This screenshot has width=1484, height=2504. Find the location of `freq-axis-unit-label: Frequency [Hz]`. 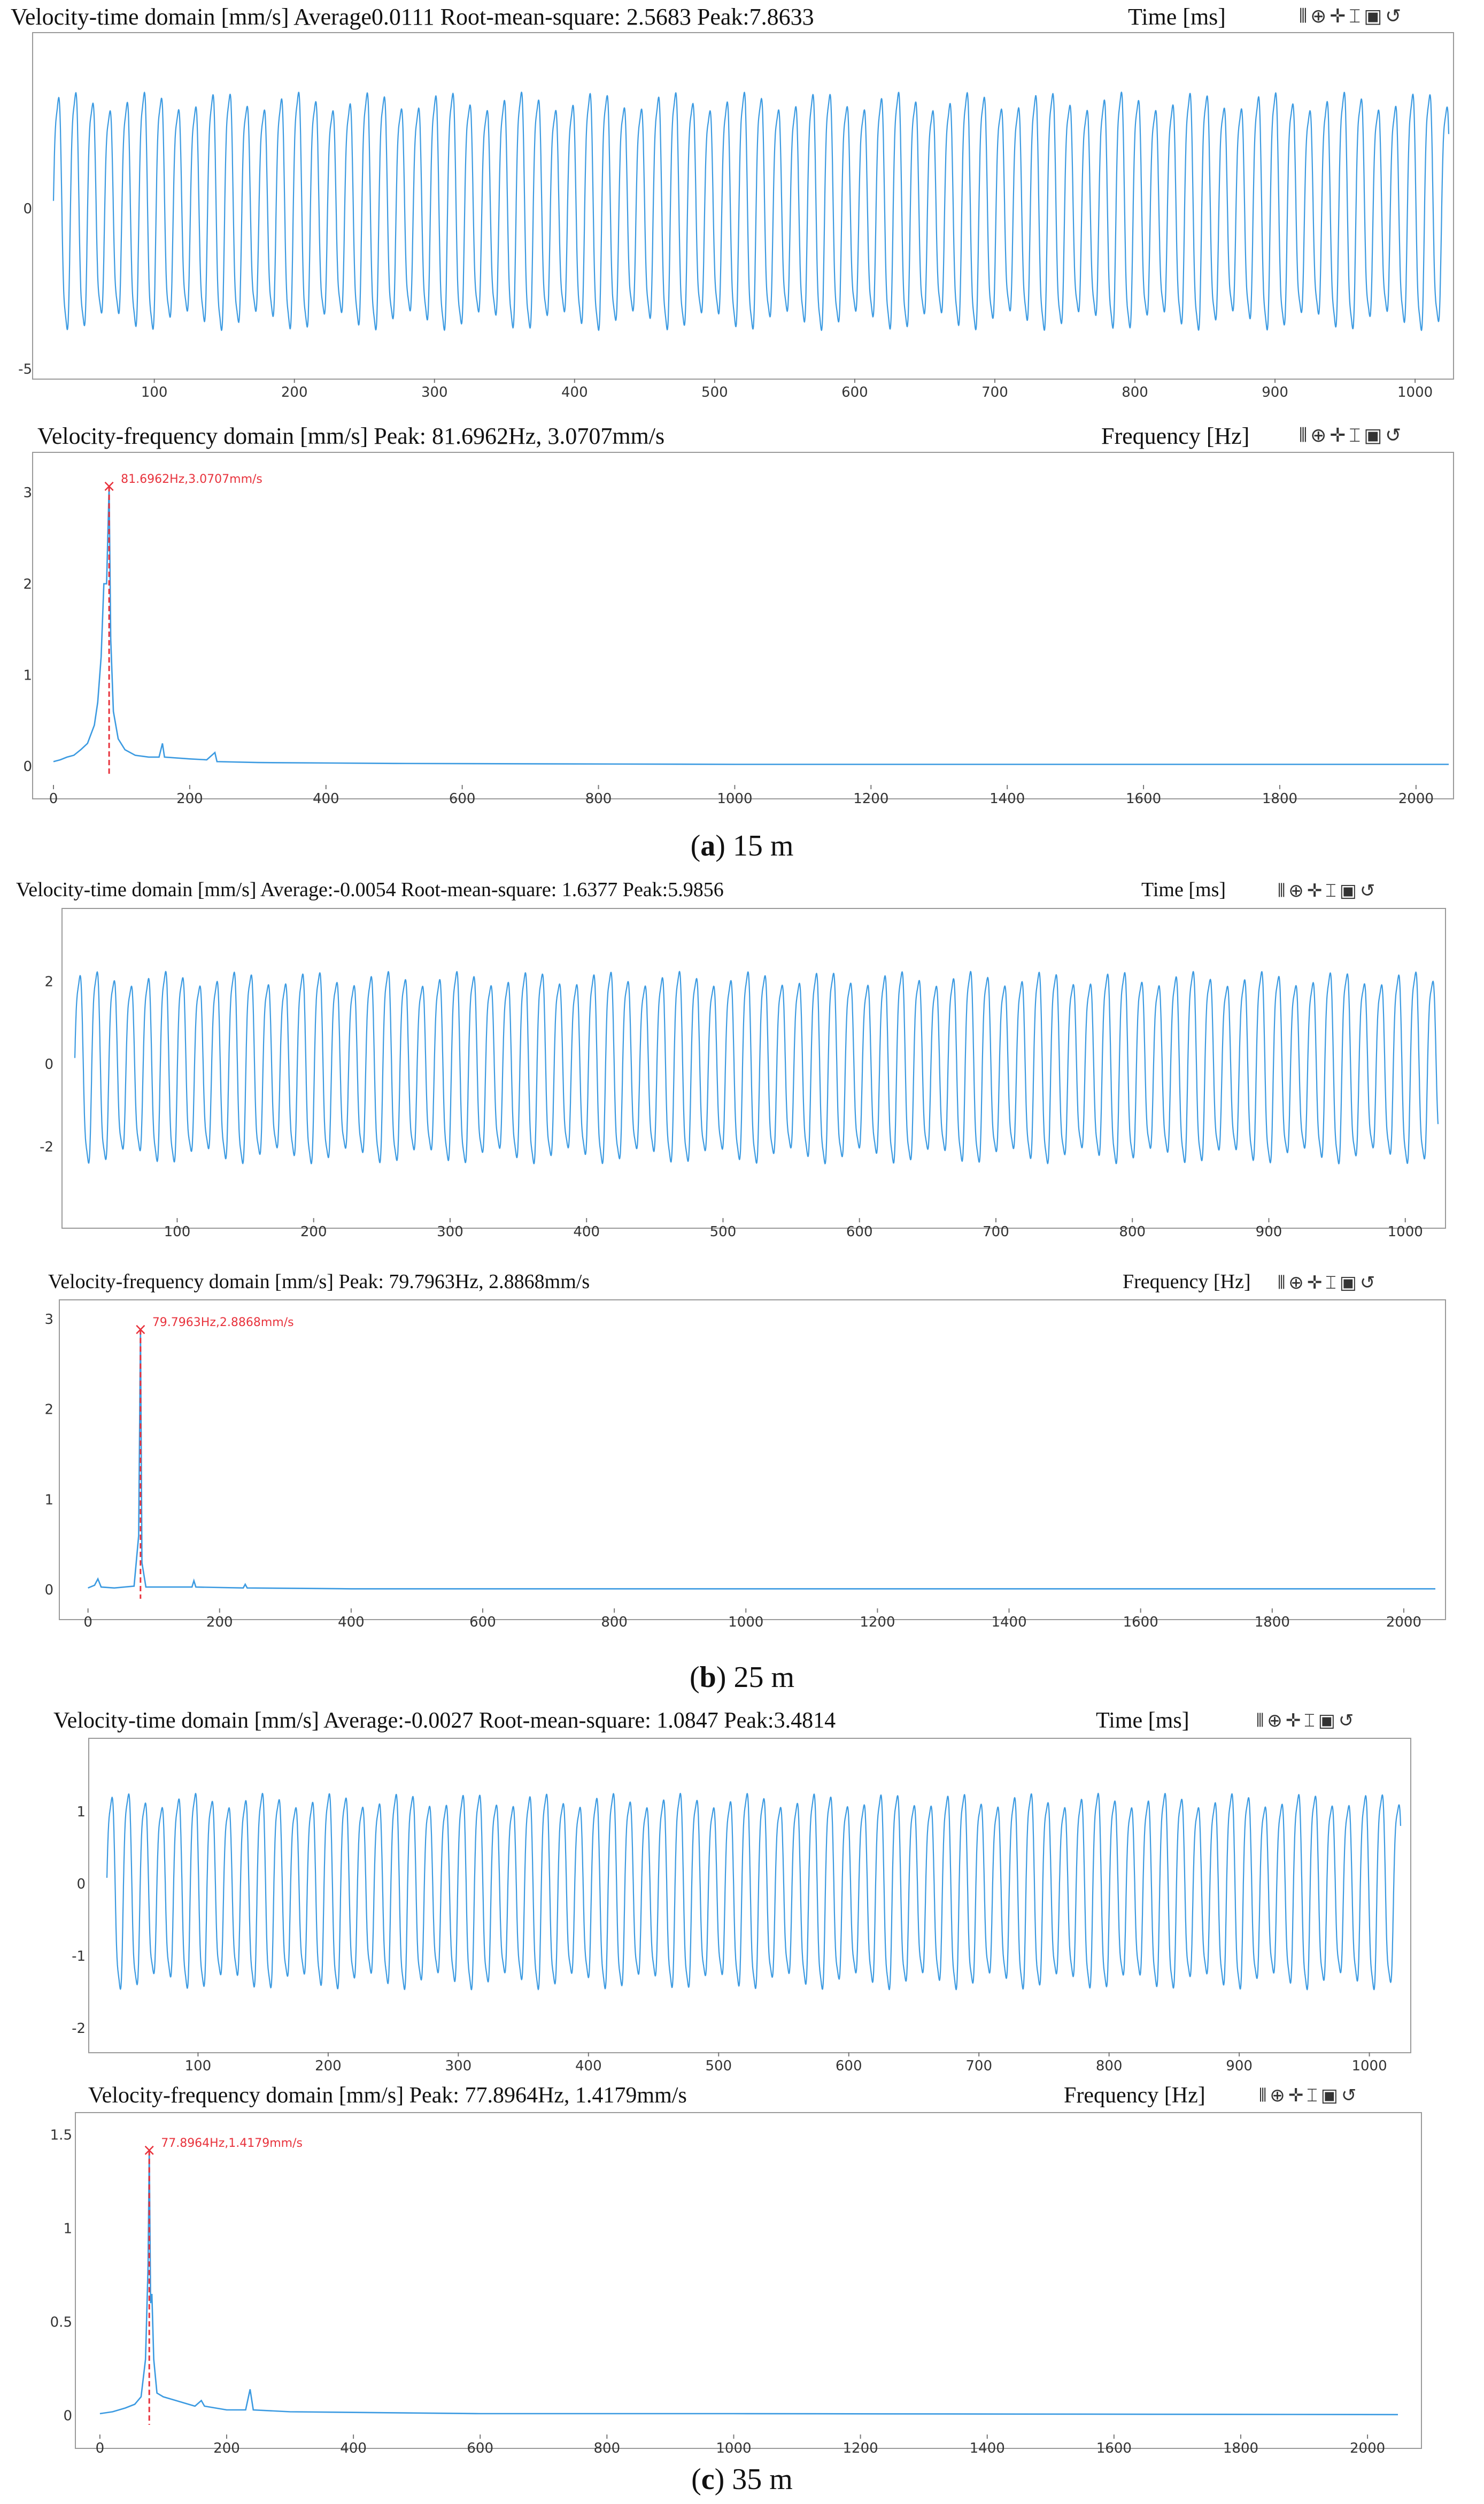

freq-axis-unit-label: Frequency [Hz] is located at coordinates (1187, 1282).